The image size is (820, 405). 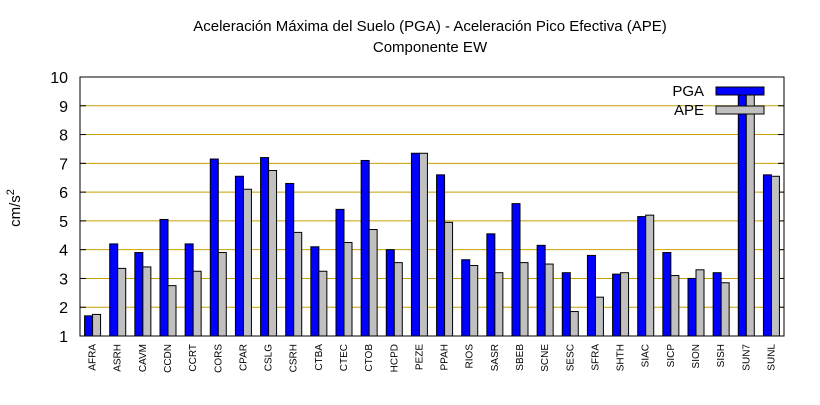 I want to click on x-tick-label: CSLG, so click(x=269, y=357).